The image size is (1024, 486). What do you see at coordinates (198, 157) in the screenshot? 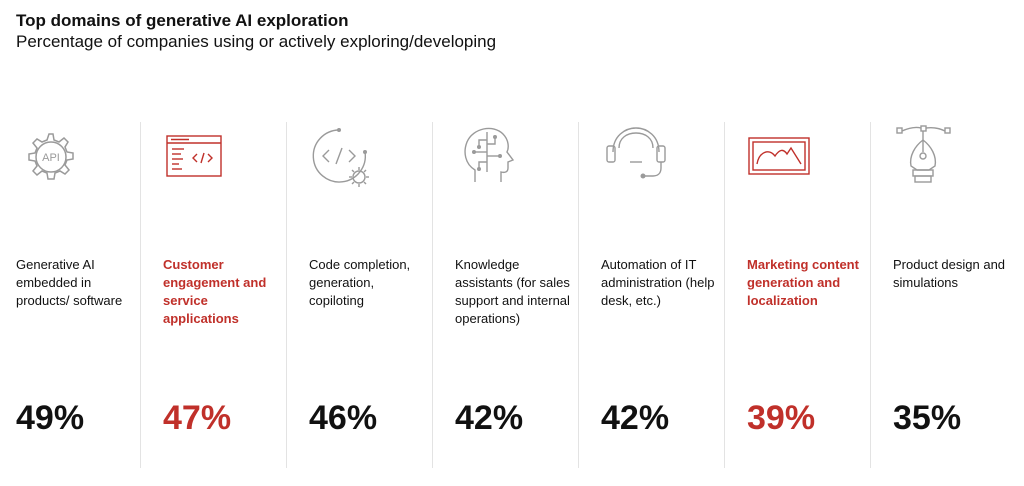
I see `code-window-icon` at bounding box center [198, 157].